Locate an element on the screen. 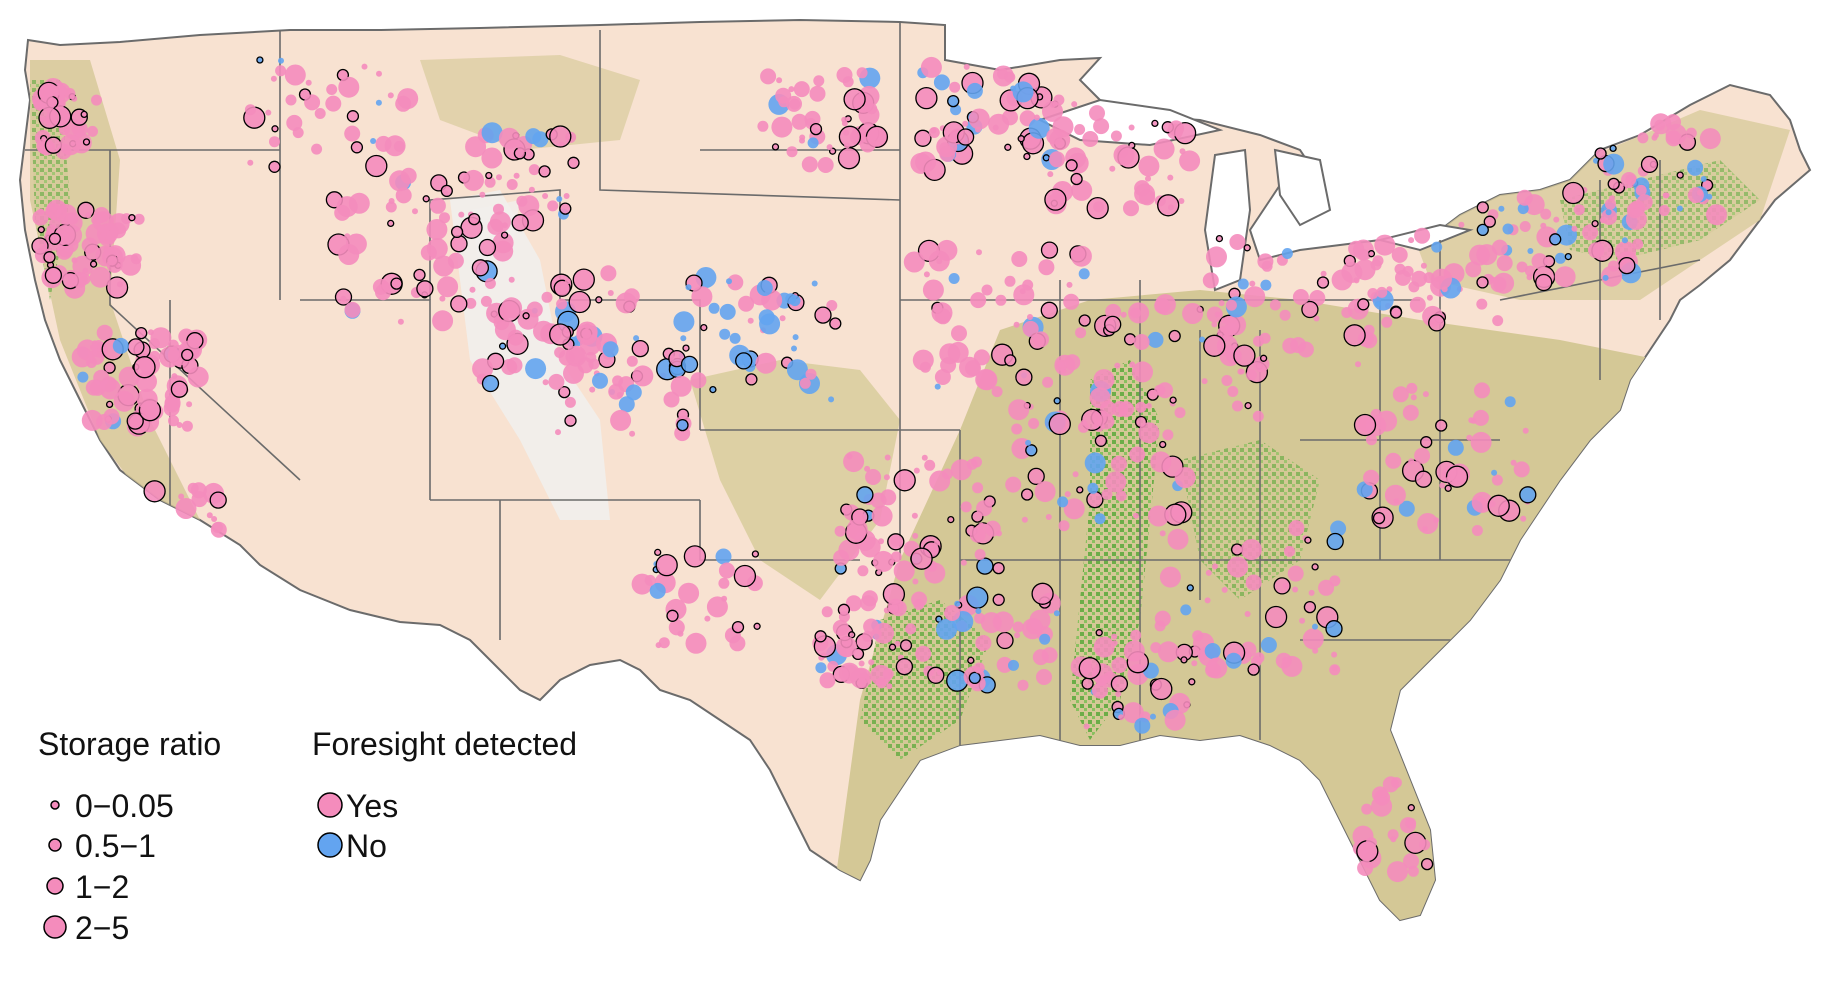  legend-color-label-no: No is located at coordinates (366, 846).